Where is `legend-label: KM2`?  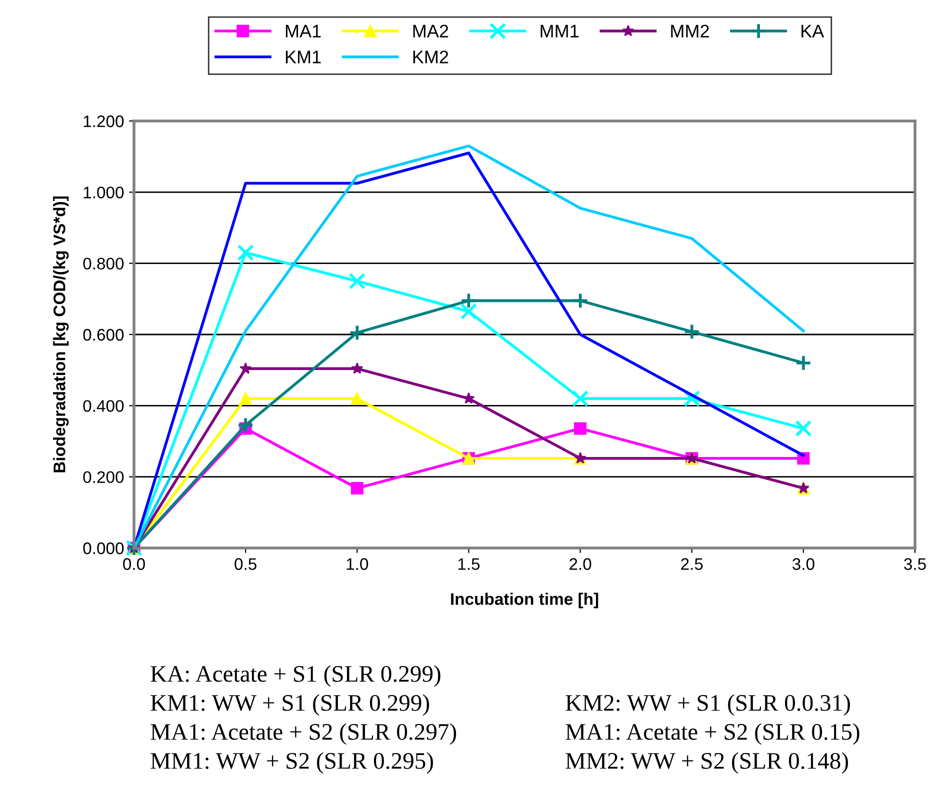 legend-label: KM2 is located at coordinates (430, 57).